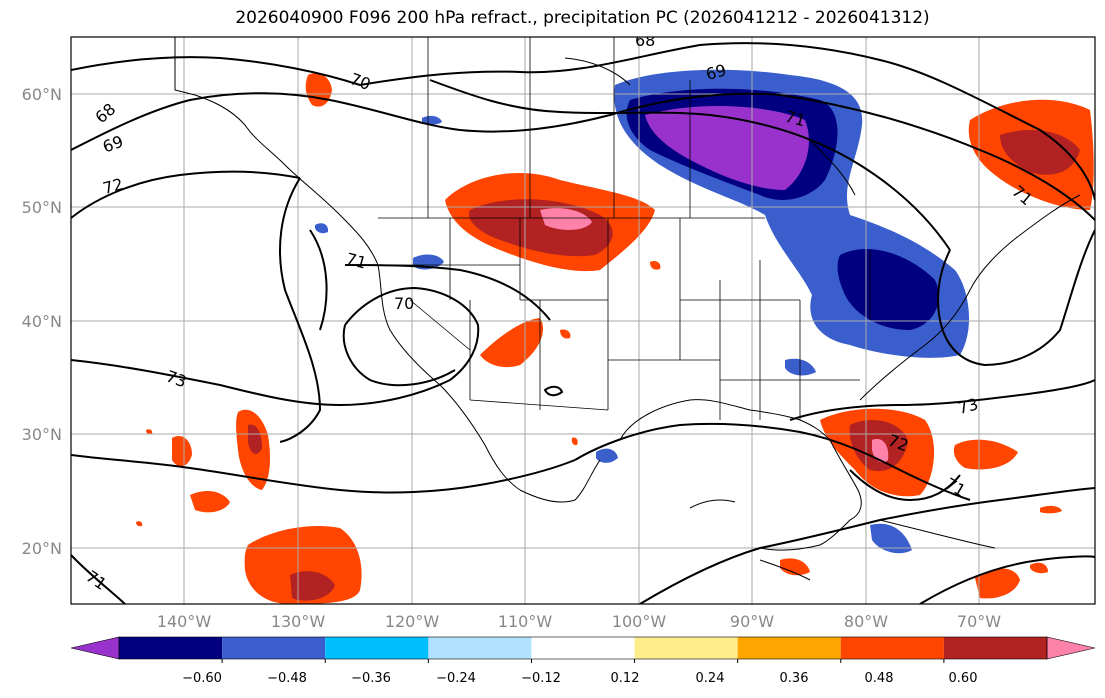 The height and width of the screenshot is (698, 1105). What do you see at coordinates (879, 678) in the screenshot?
I see `colorbar-tick-label-9: 0.48` at bounding box center [879, 678].